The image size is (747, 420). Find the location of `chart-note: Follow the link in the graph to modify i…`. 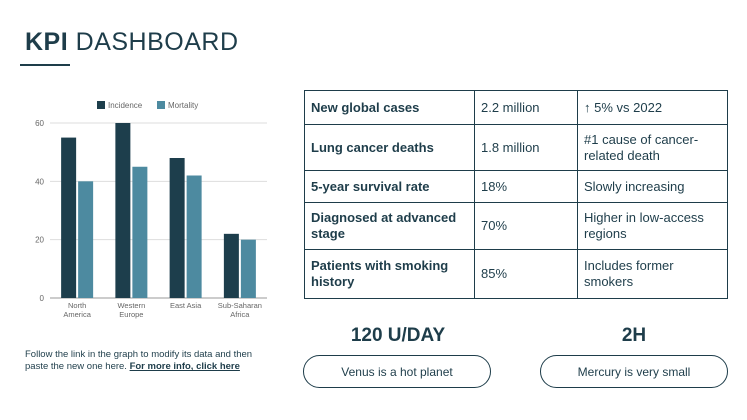

chart-note: Follow the link in the graph to modify i… is located at coordinates (145, 361).